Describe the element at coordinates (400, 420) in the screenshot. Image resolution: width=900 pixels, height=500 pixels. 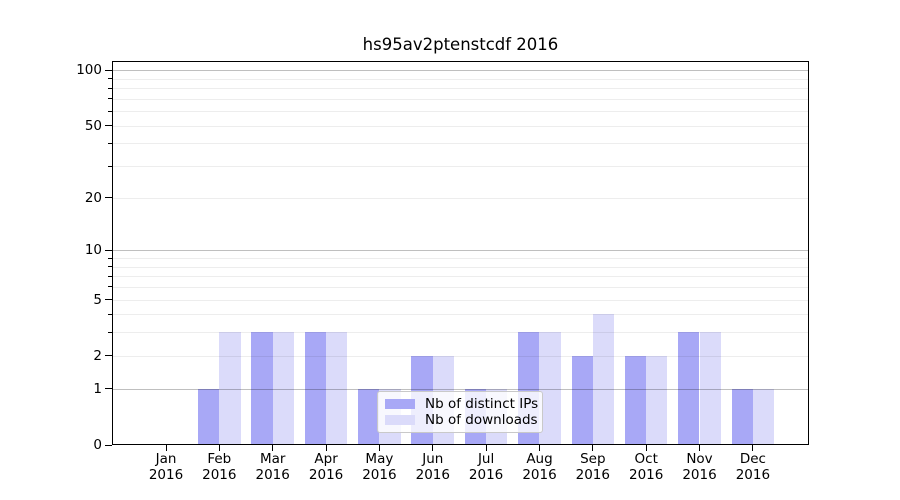
I see `legend-swatch-downloads` at that location.